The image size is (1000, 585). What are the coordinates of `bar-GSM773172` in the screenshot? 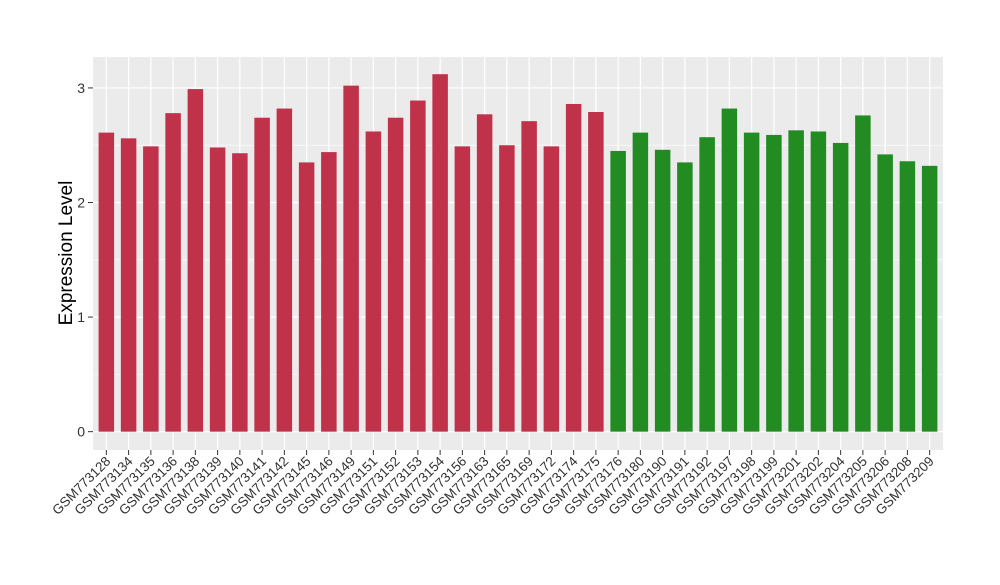 It's located at (551, 289).